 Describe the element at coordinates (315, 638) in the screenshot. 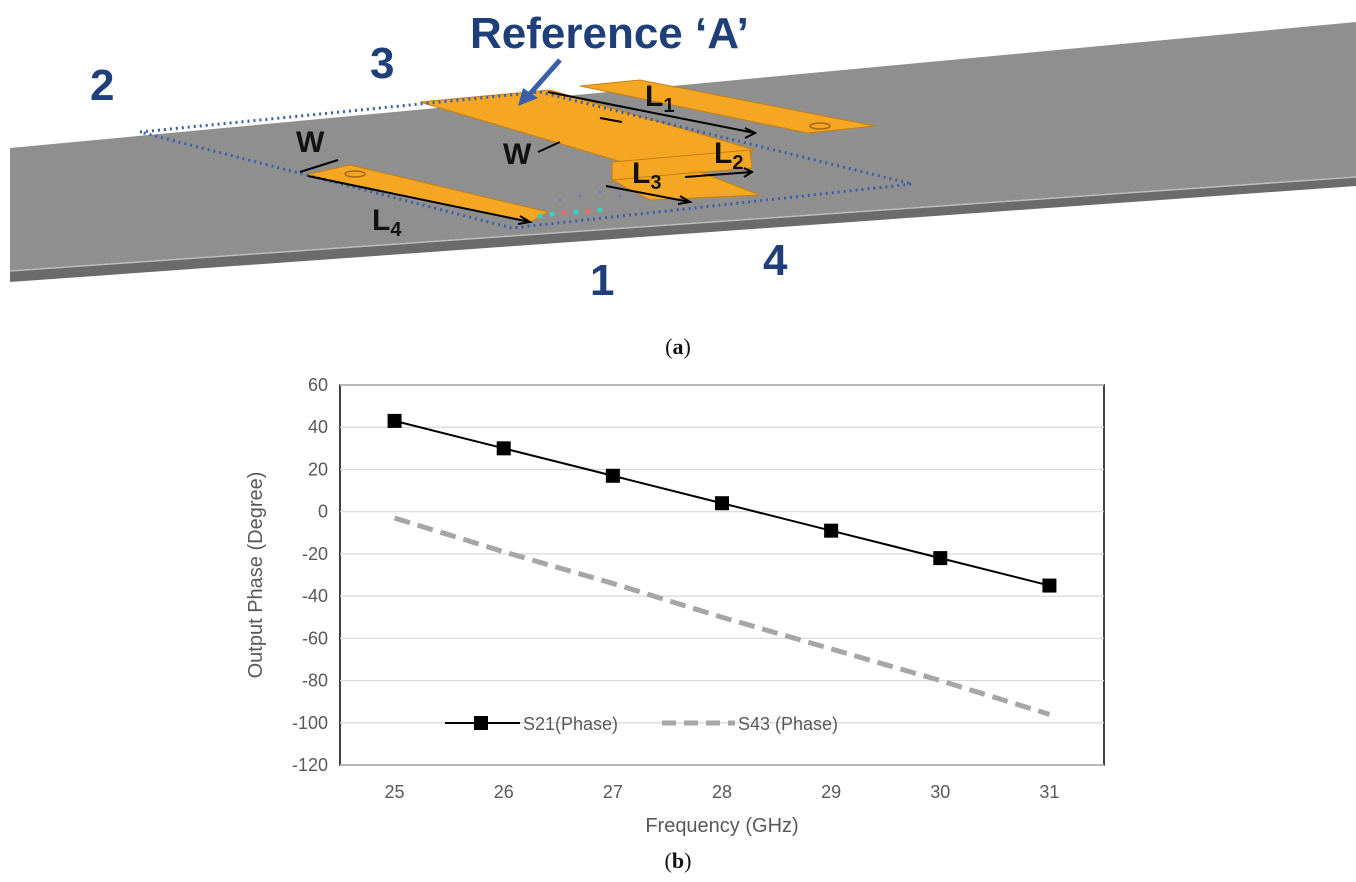

I see `y-tick-label: -60` at that location.